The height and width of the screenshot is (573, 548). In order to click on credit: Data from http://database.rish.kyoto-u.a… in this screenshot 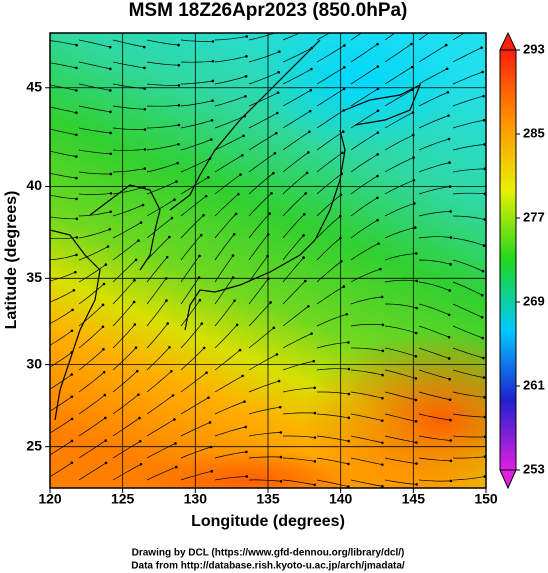, I will do `click(268, 566)`.